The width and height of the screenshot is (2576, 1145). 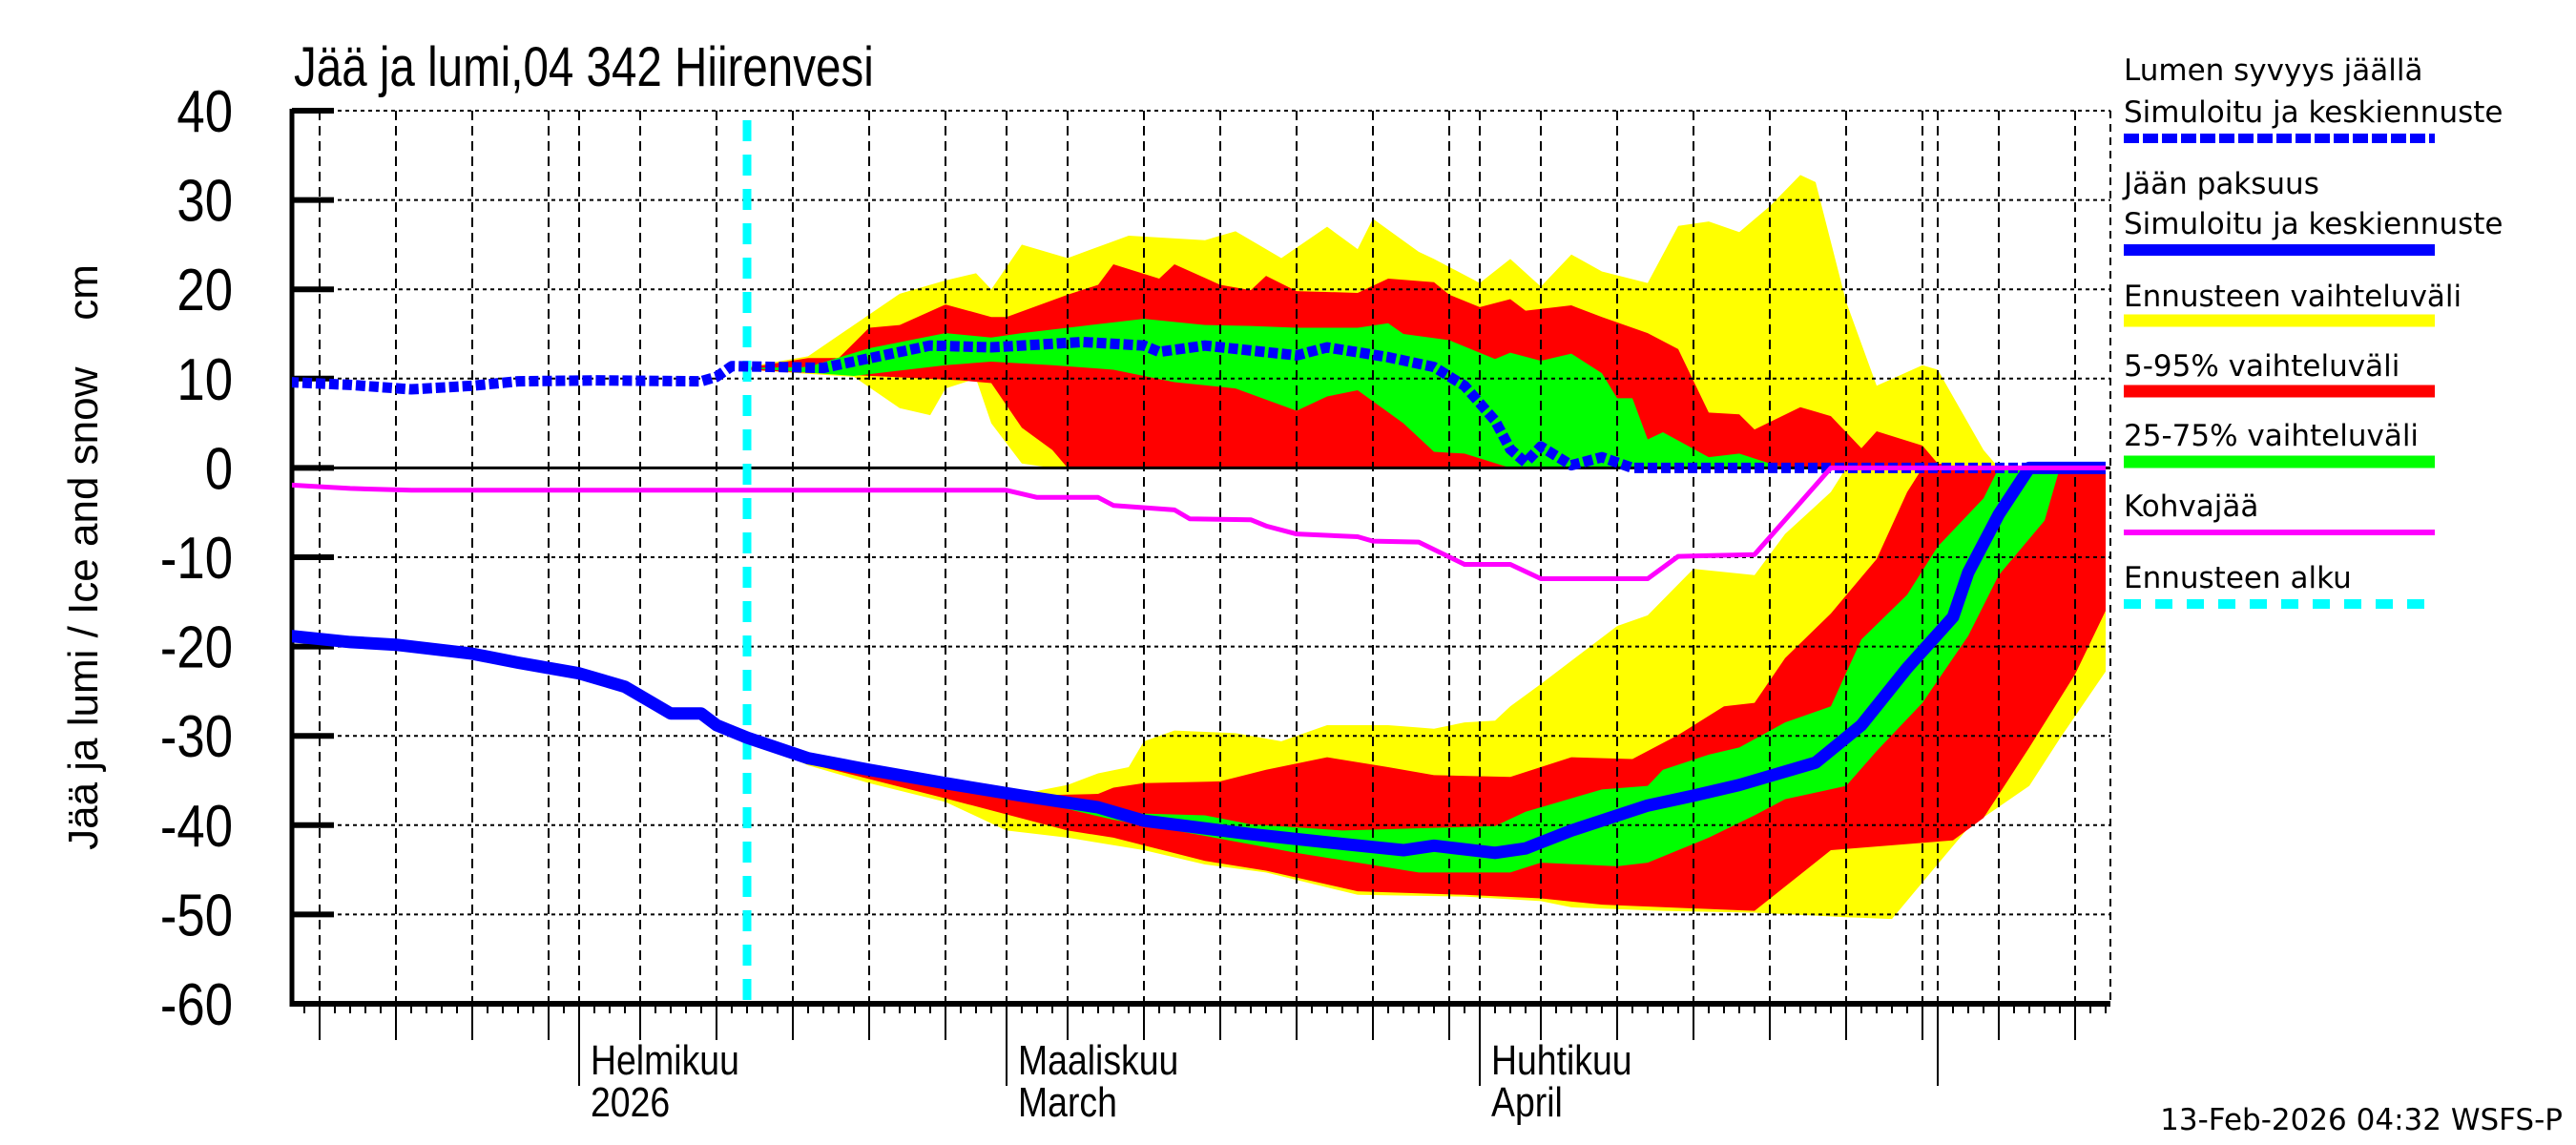 What do you see at coordinates (1199, 523) in the screenshot?
I see `slush-ice-line` at bounding box center [1199, 523].